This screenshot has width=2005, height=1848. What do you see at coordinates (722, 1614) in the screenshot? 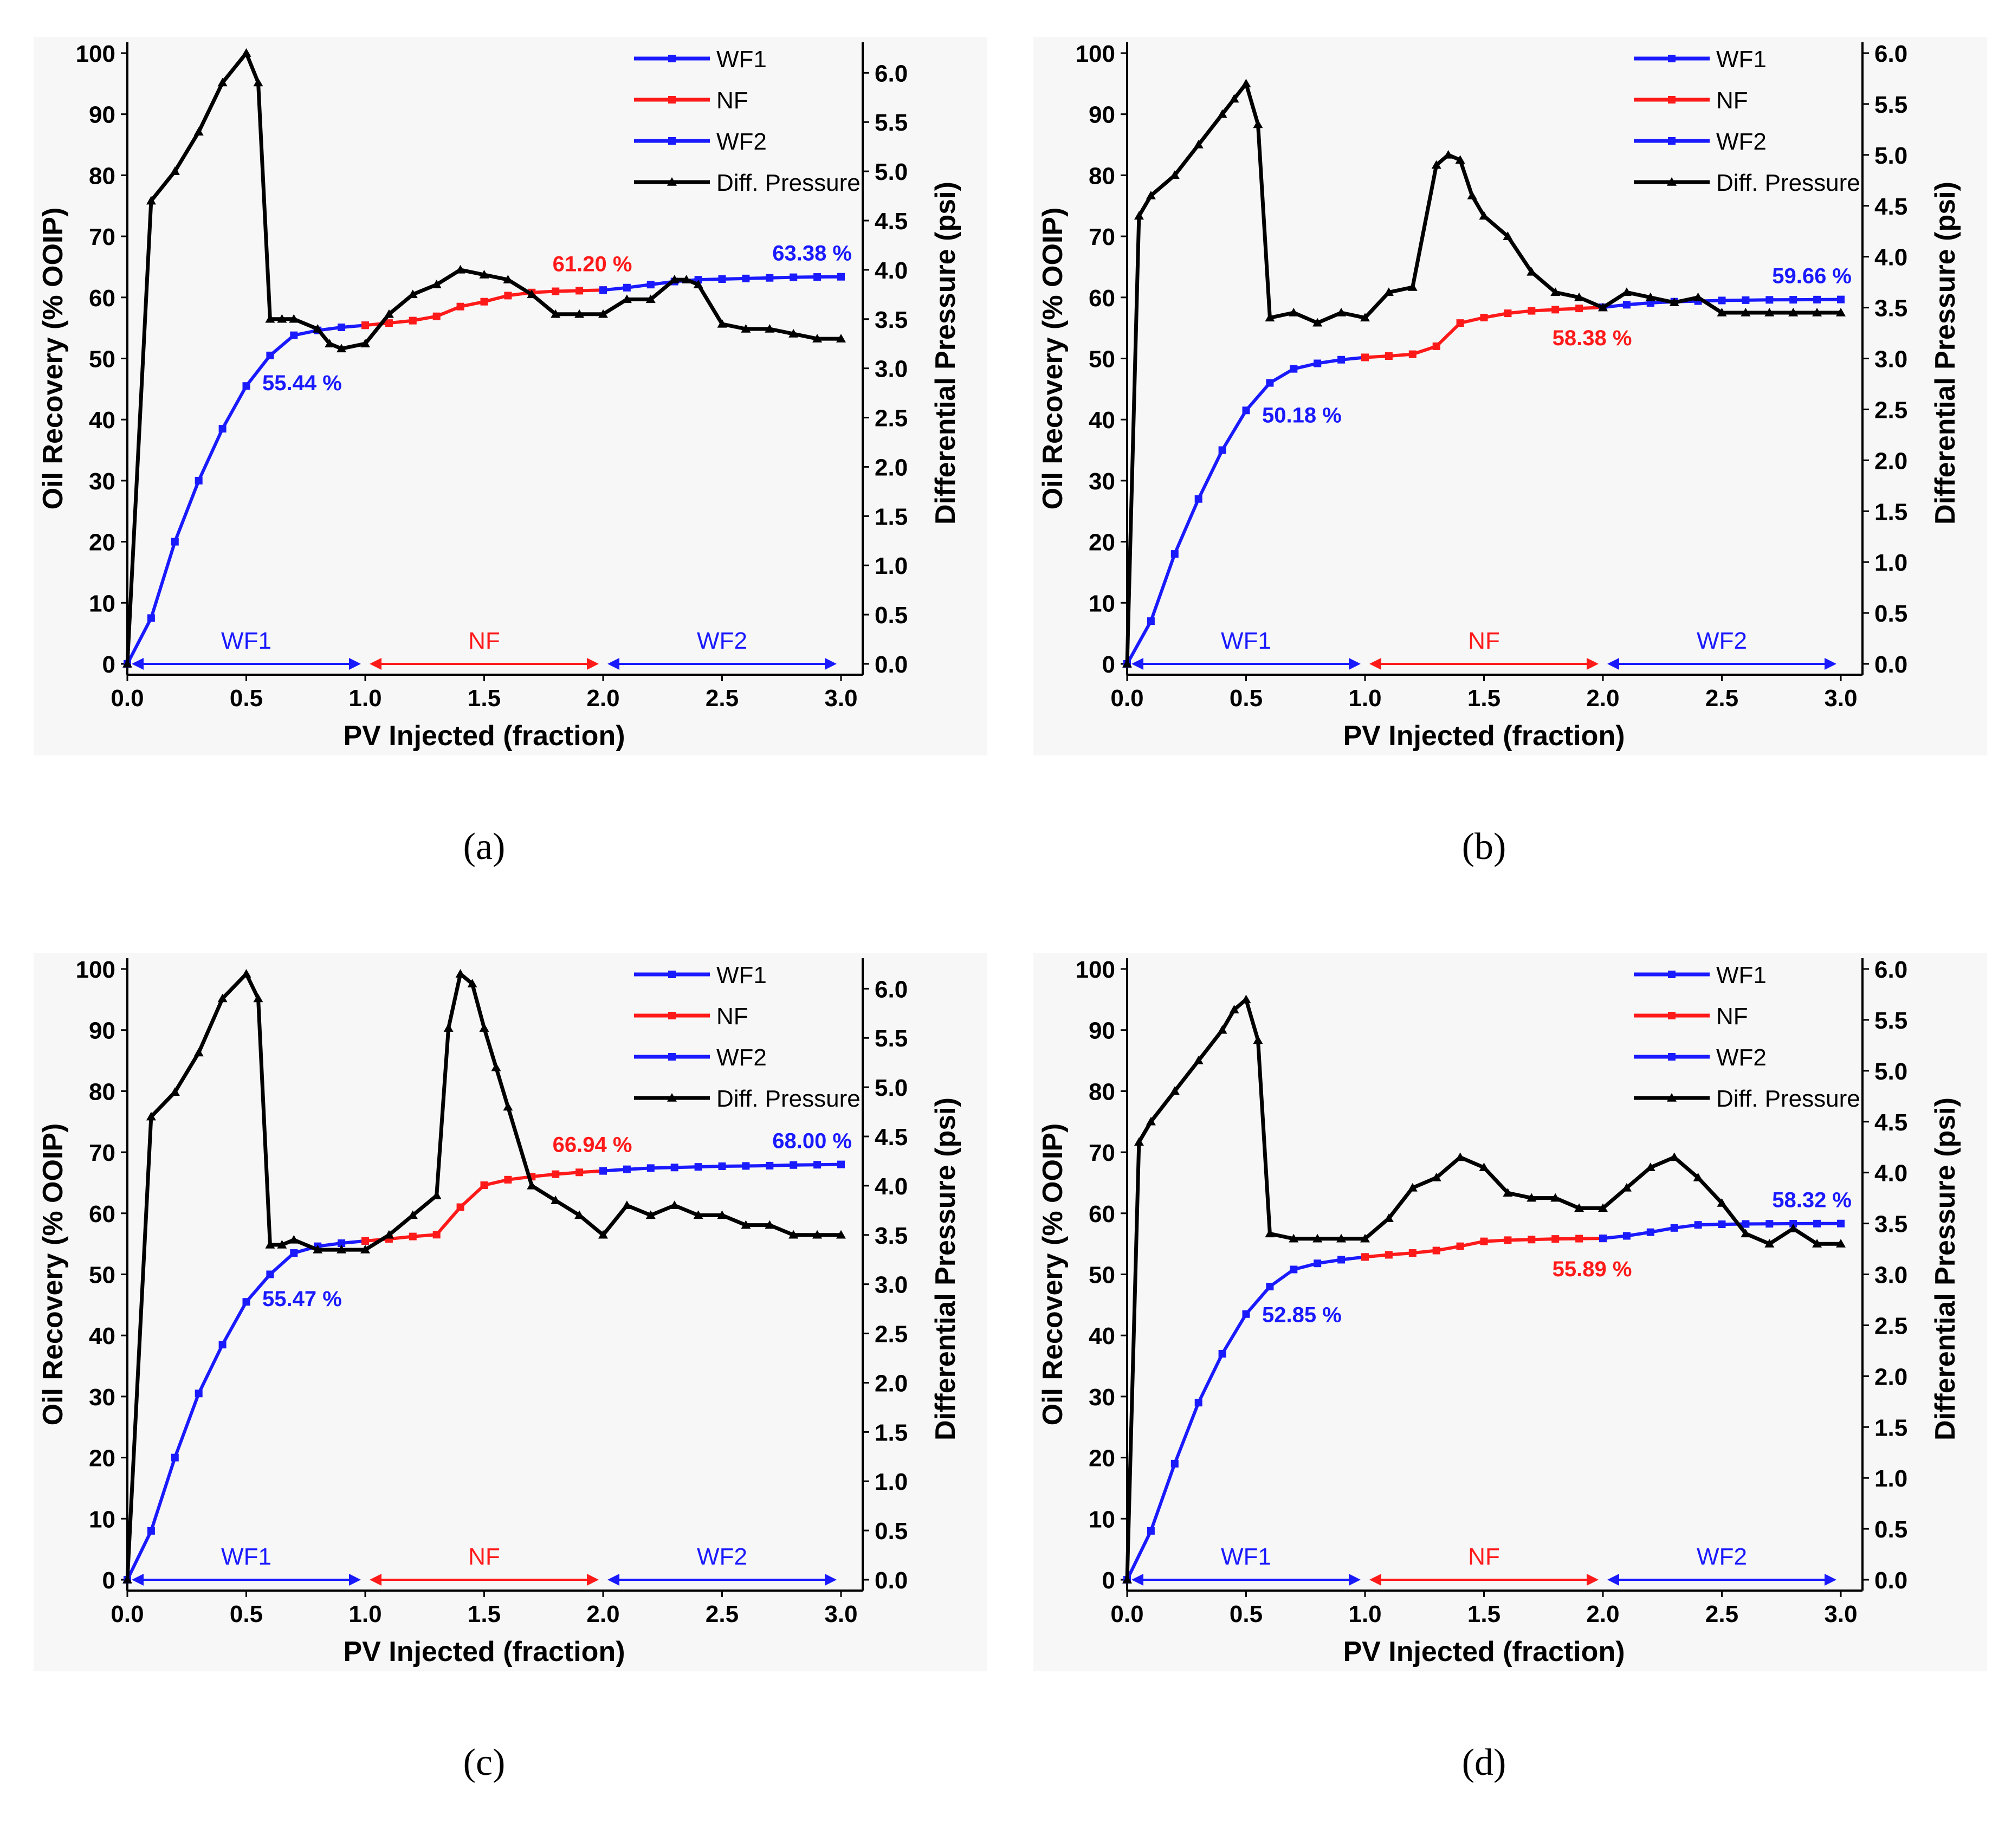
I see `x-tick-label: 2.5` at bounding box center [722, 1614].